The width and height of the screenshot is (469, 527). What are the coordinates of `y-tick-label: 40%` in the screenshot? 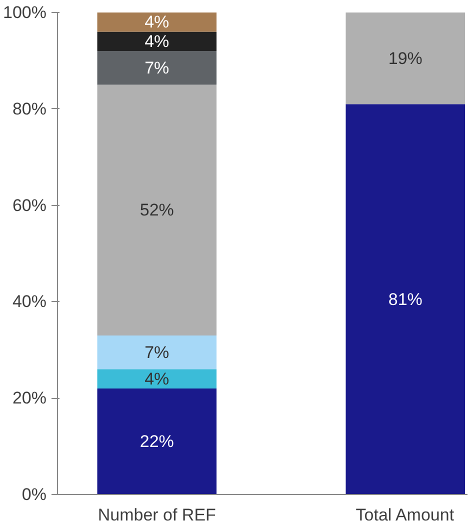 It's located at (29, 302).